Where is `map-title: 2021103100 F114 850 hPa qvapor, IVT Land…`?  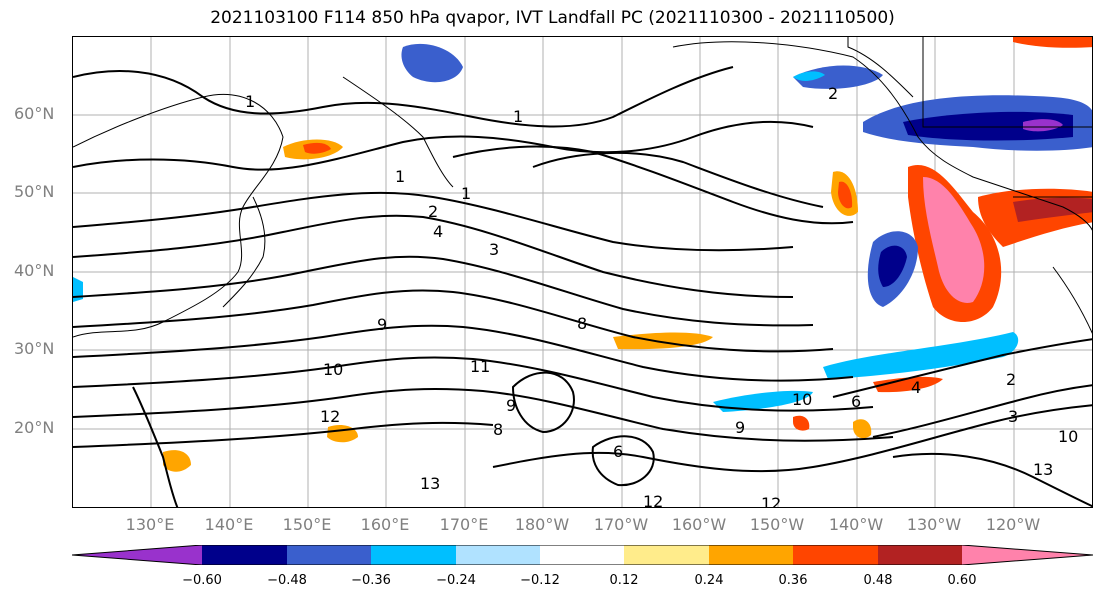 map-title: 2021103100 F114 850 hPa qvapor, IVT Land… is located at coordinates (552, 18).